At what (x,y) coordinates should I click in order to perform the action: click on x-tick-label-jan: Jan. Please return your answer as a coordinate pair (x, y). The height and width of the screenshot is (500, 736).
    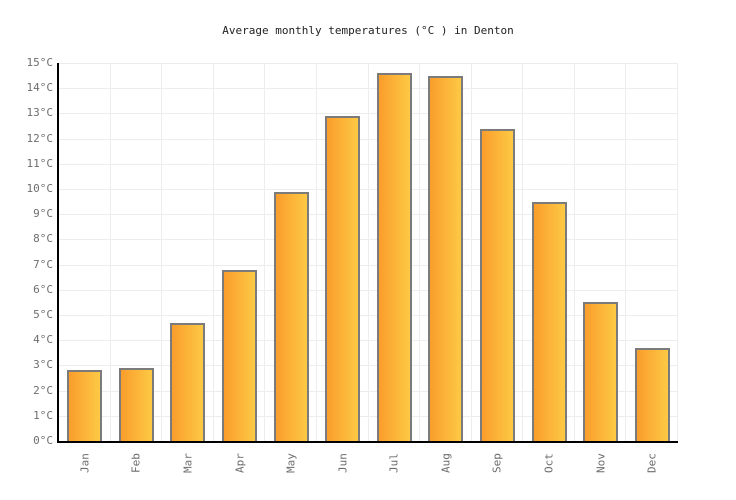
    Looking at the image, I should click on (85, 463).